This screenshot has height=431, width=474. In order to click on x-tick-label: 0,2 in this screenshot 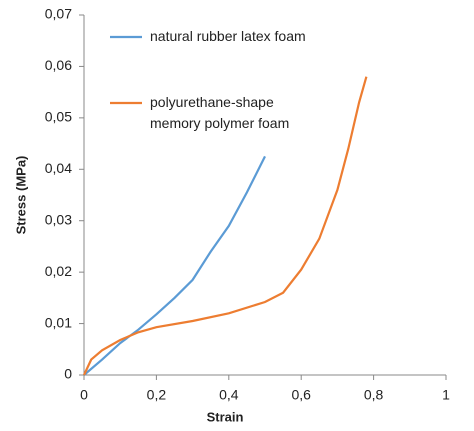, I will do `click(157, 395)`.